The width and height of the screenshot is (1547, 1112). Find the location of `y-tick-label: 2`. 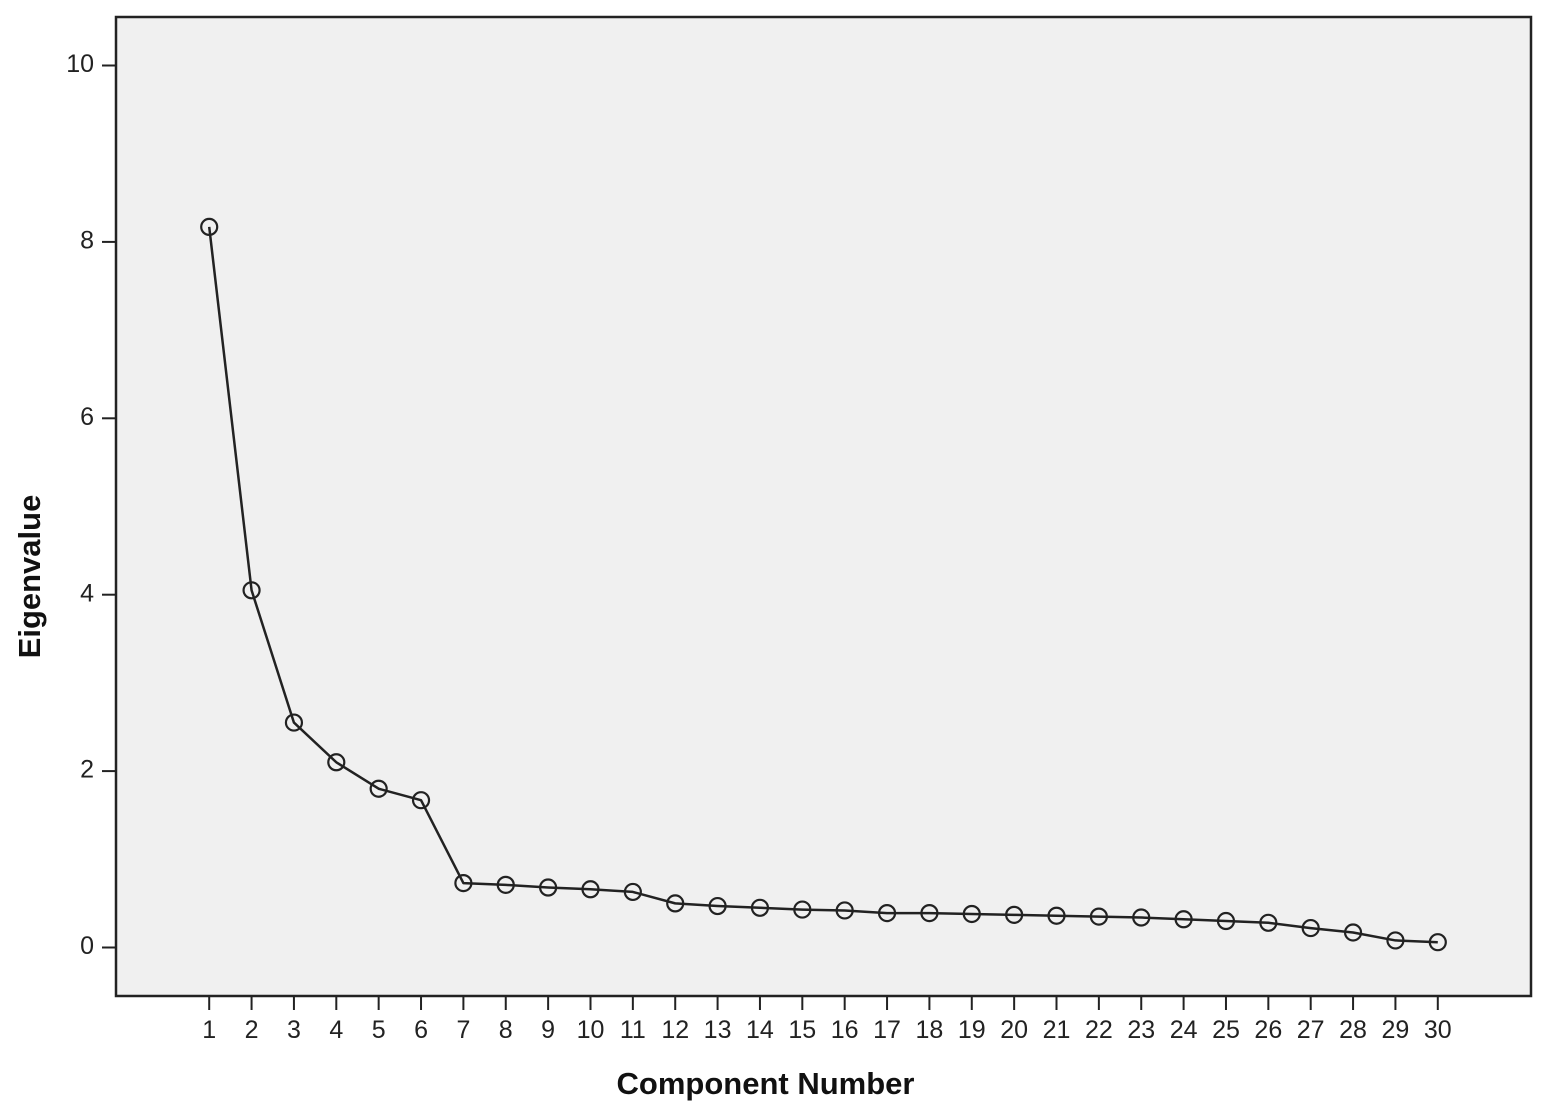

y-tick-label: 2 is located at coordinates (87, 770).